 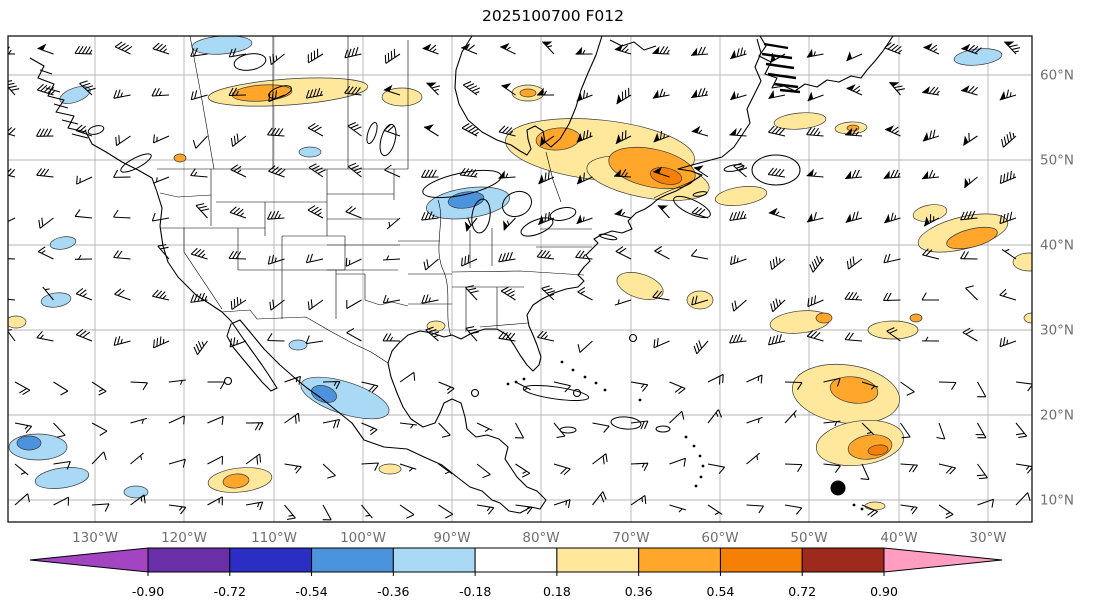 What do you see at coordinates (721, 591) in the screenshot?
I see `colorbar-tick-label: 0.54` at bounding box center [721, 591].